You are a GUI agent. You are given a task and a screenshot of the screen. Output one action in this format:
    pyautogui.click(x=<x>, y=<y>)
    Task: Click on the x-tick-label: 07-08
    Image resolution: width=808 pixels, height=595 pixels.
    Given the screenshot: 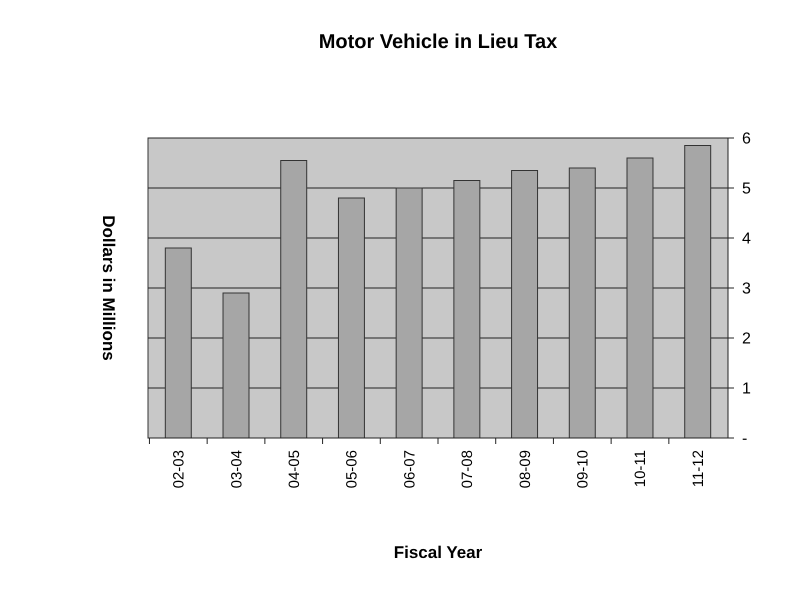 What is the action you would take?
    pyautogui.click(x=467, y=469)
    